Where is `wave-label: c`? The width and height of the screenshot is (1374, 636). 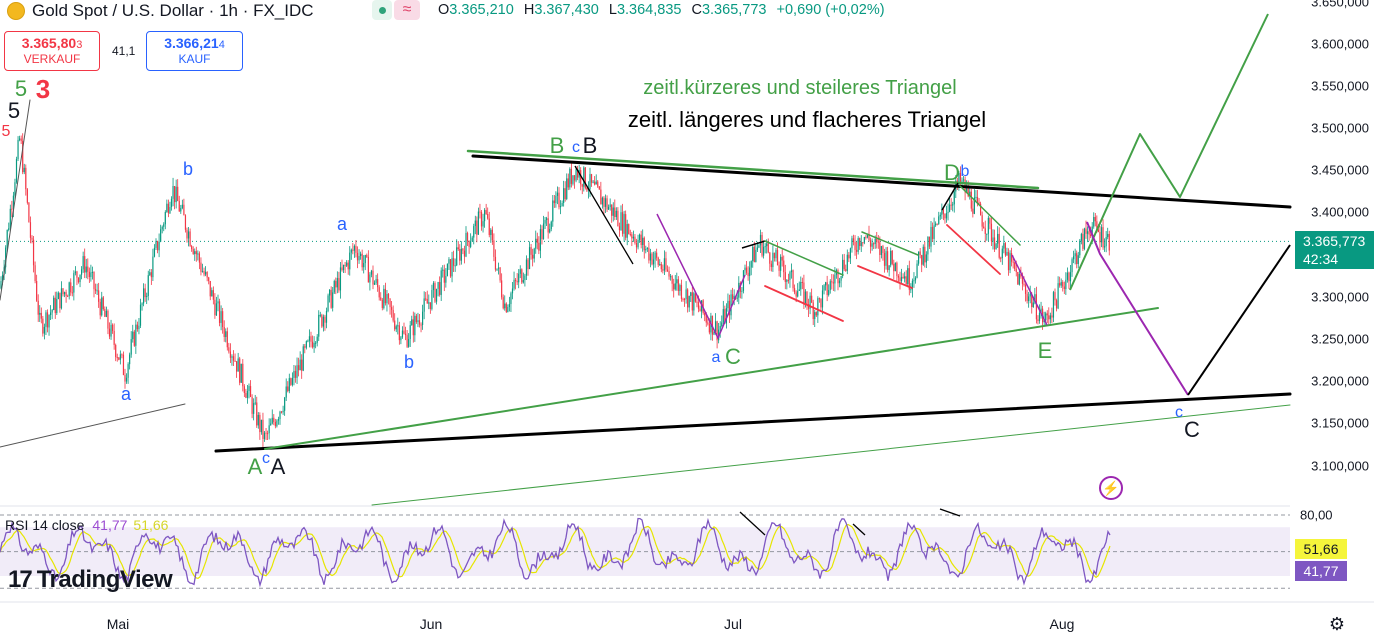 wave-label: c is located at coordinates (1179, 412).